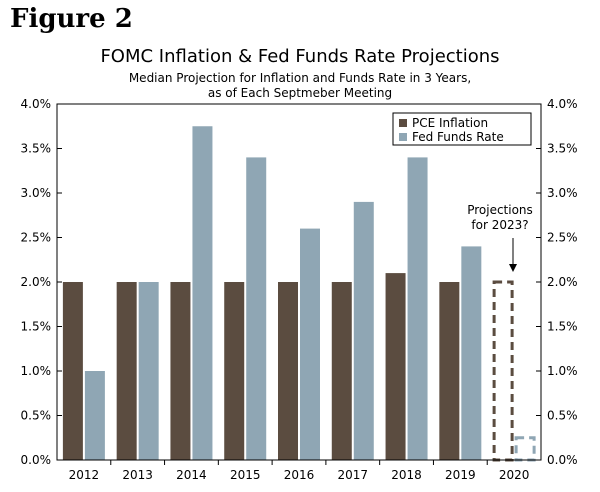 The height and width of the screenshot is (492, 600). I want to click on legend-label-pce-inflation: PCE Inflation, so click(450, 123).